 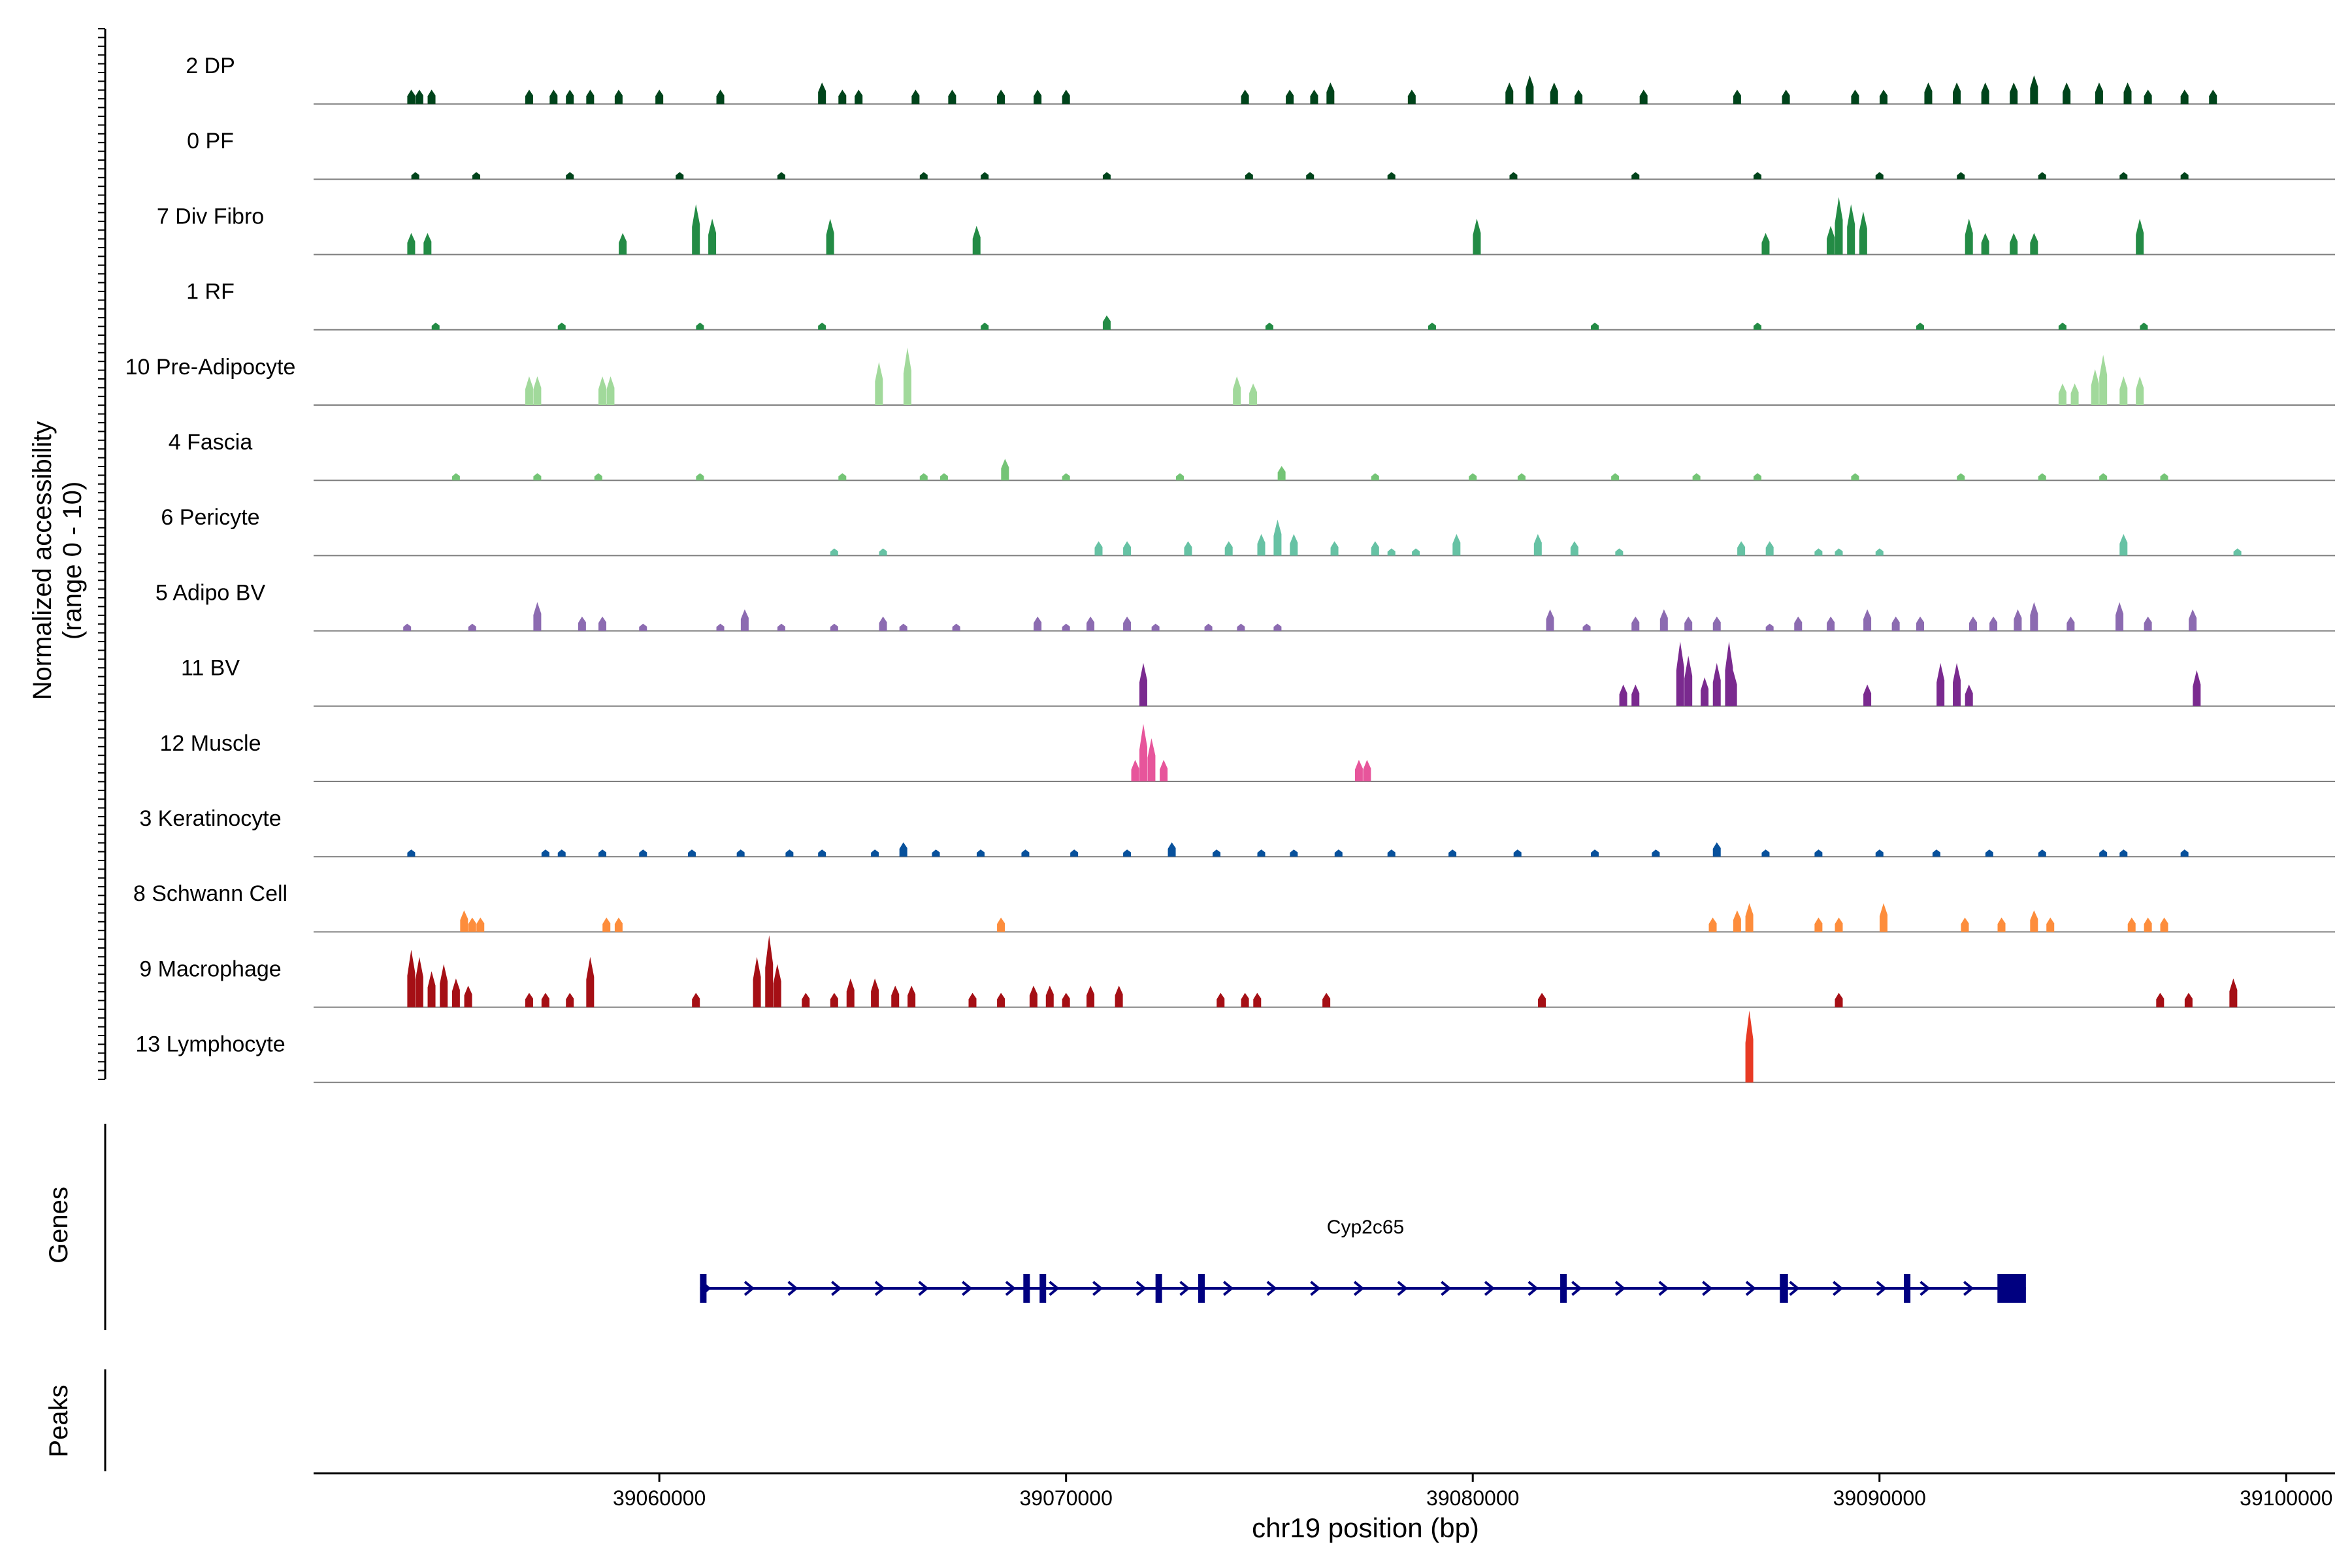 I want to click on track-5-adipo-bv: 5 Adipo BV, so click(x=1245, y=606).